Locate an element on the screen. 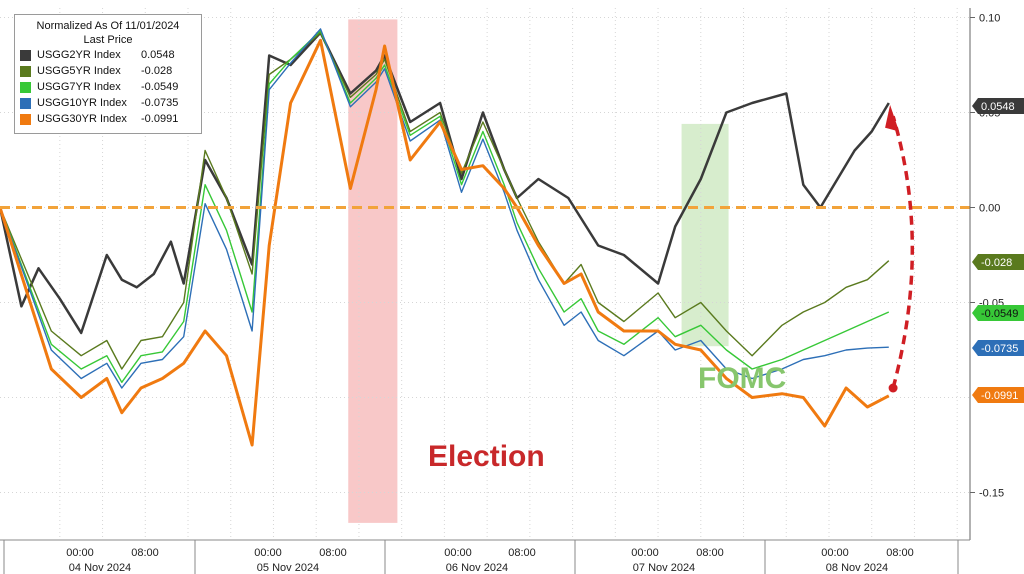  legend-item: USGG7YR Index -0.0549 is located at coordinates (108, 87).